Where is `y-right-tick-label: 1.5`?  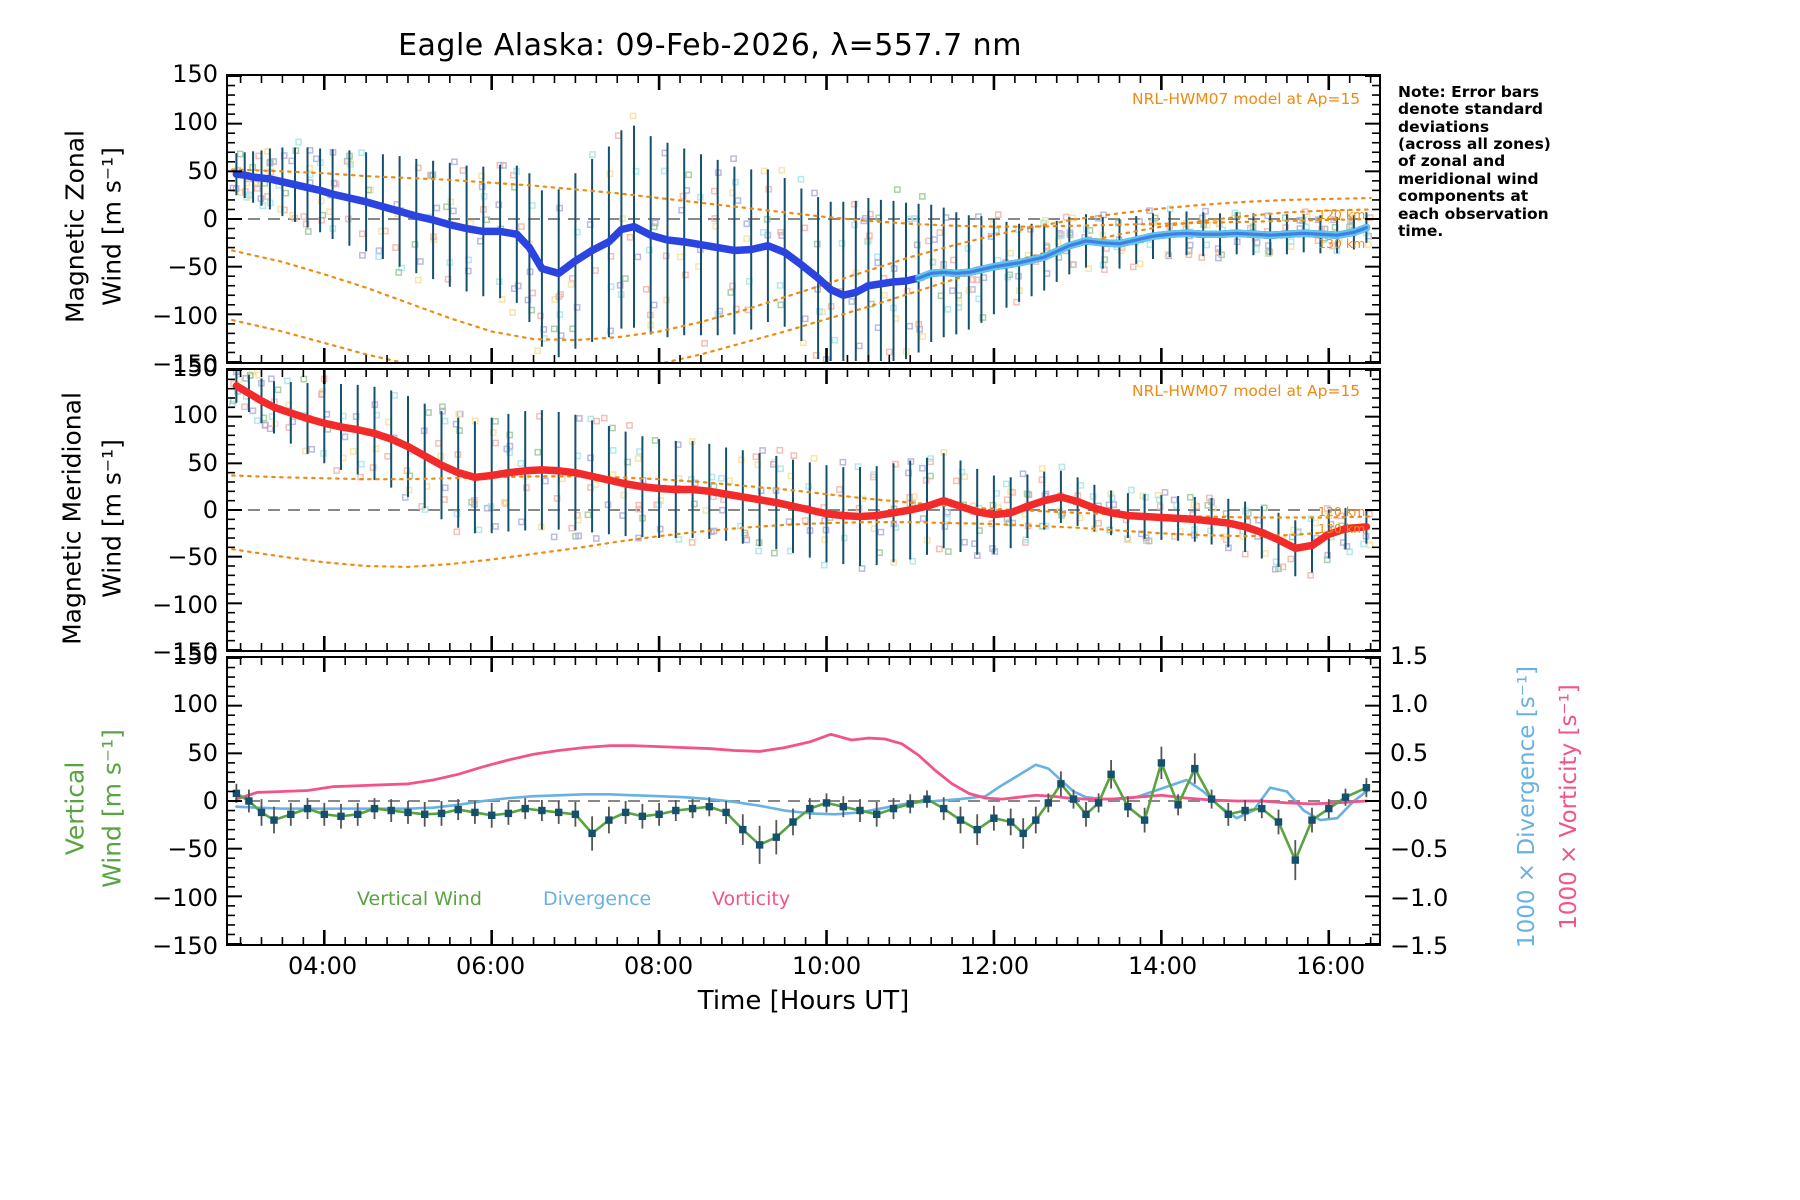
y-right-tick-label: 1.5 is located at coordinates (1409, 656).